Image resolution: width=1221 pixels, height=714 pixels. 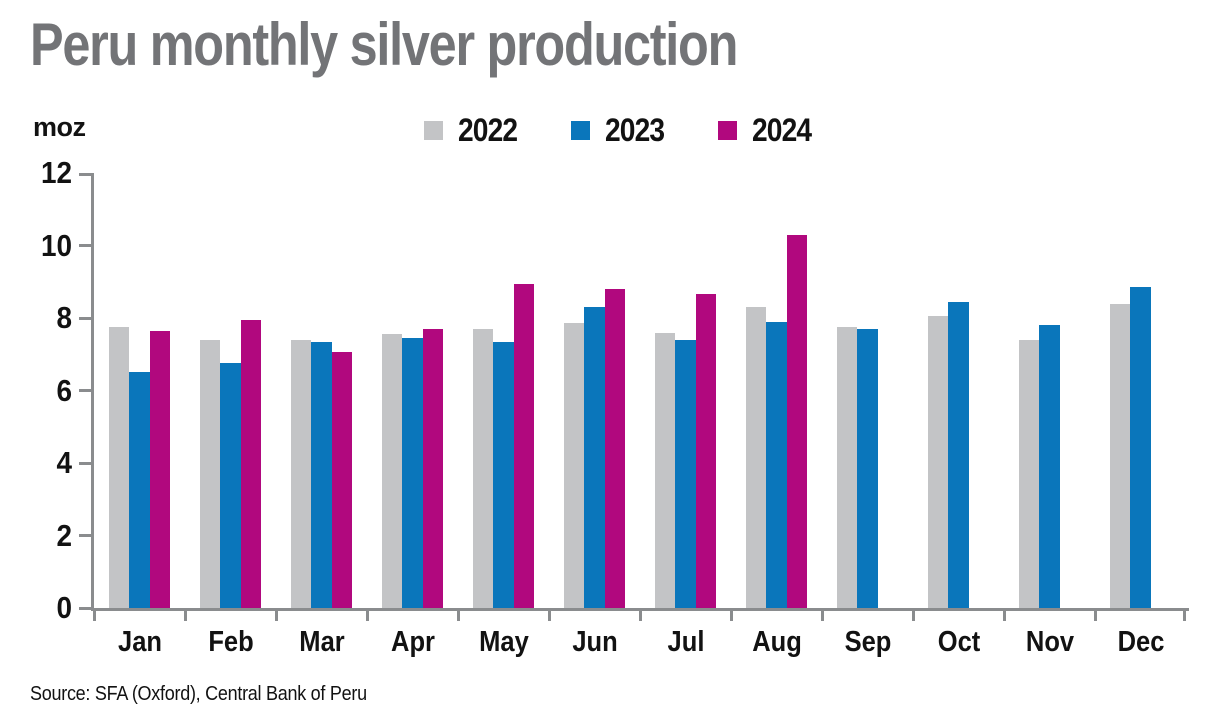 I want to click on bar-2023-nov, so click(x=1049, y=466).